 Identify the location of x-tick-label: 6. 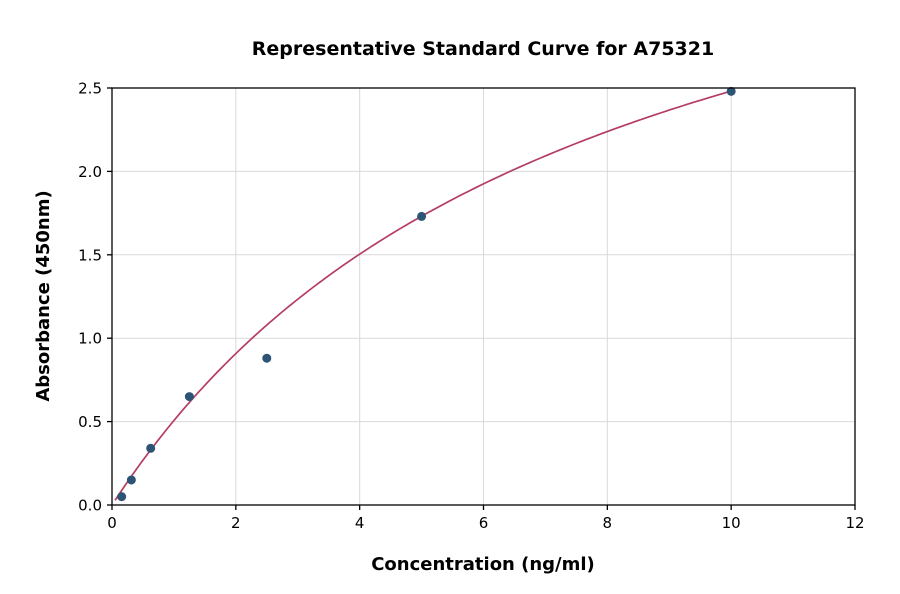
(484, 523).